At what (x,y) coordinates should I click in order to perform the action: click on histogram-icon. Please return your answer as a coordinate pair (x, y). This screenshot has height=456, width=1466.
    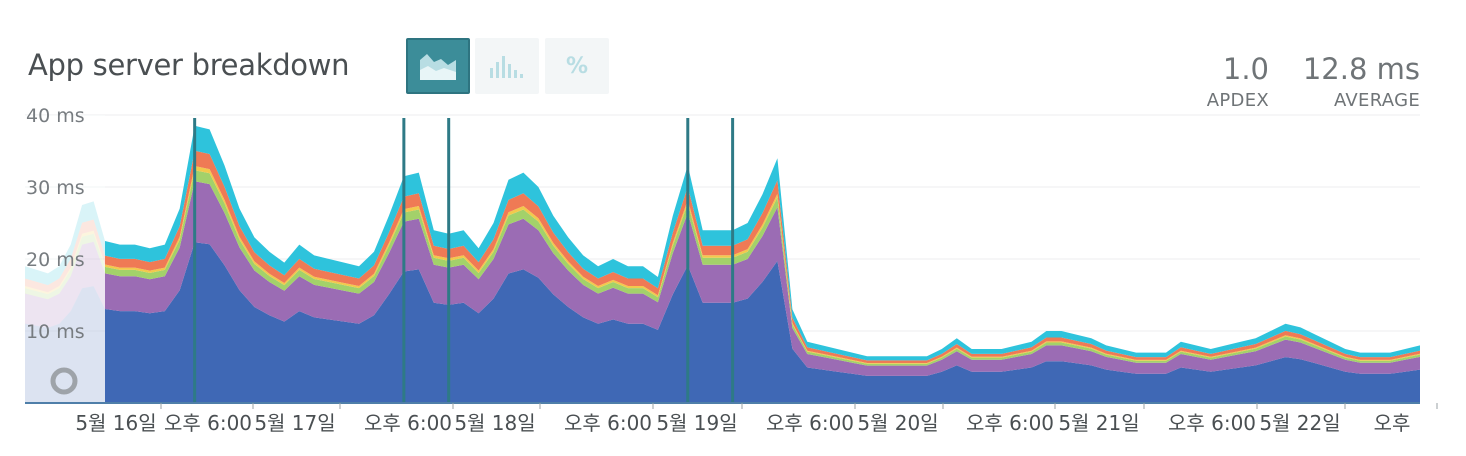
    Looking at the image, I should click on (506, 67).